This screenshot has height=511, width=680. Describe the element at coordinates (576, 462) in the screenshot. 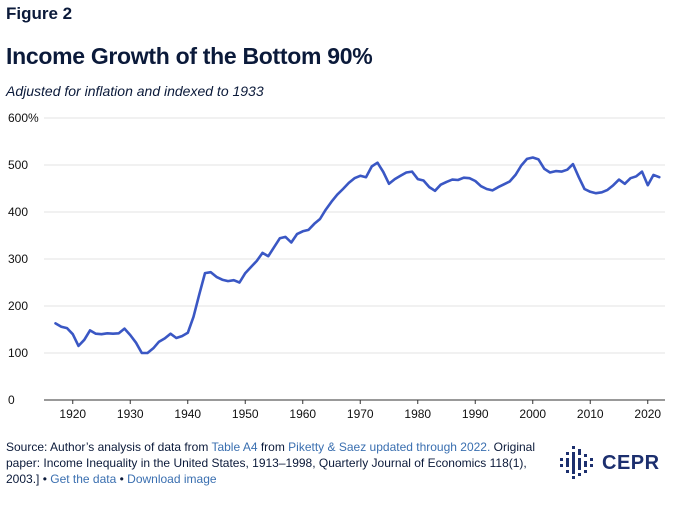

I see `cepr-logo-icon` at that location.